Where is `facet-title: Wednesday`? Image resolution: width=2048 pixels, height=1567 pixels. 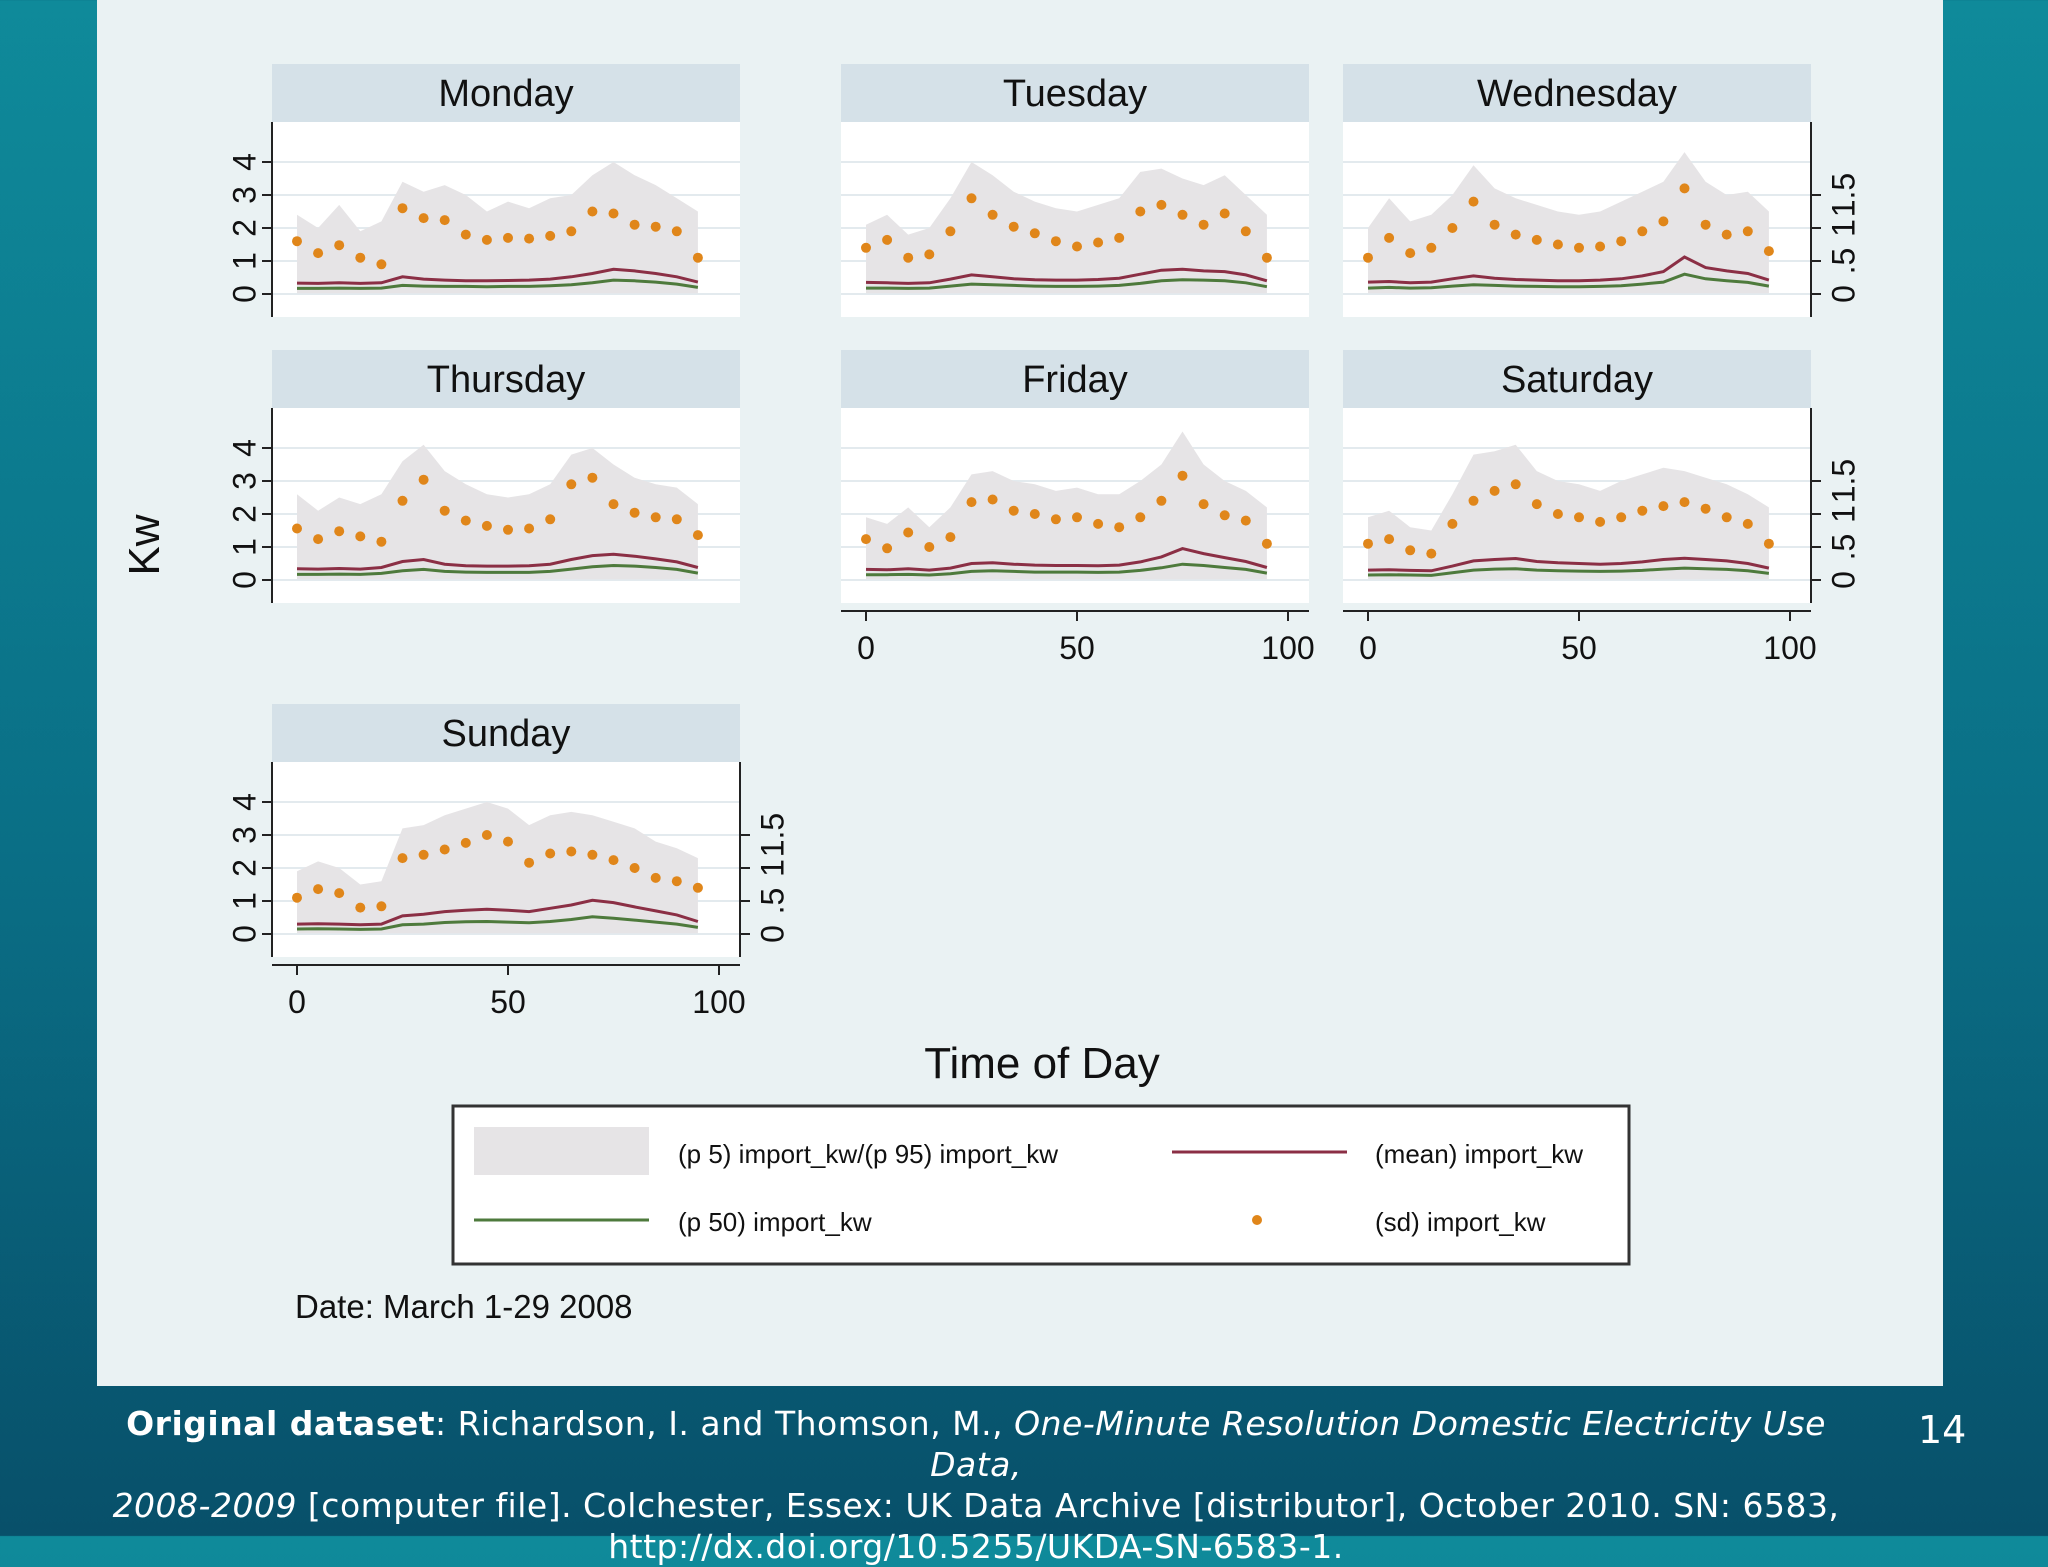 facet-title: Wednesday is located at coordinates (1577, 94).